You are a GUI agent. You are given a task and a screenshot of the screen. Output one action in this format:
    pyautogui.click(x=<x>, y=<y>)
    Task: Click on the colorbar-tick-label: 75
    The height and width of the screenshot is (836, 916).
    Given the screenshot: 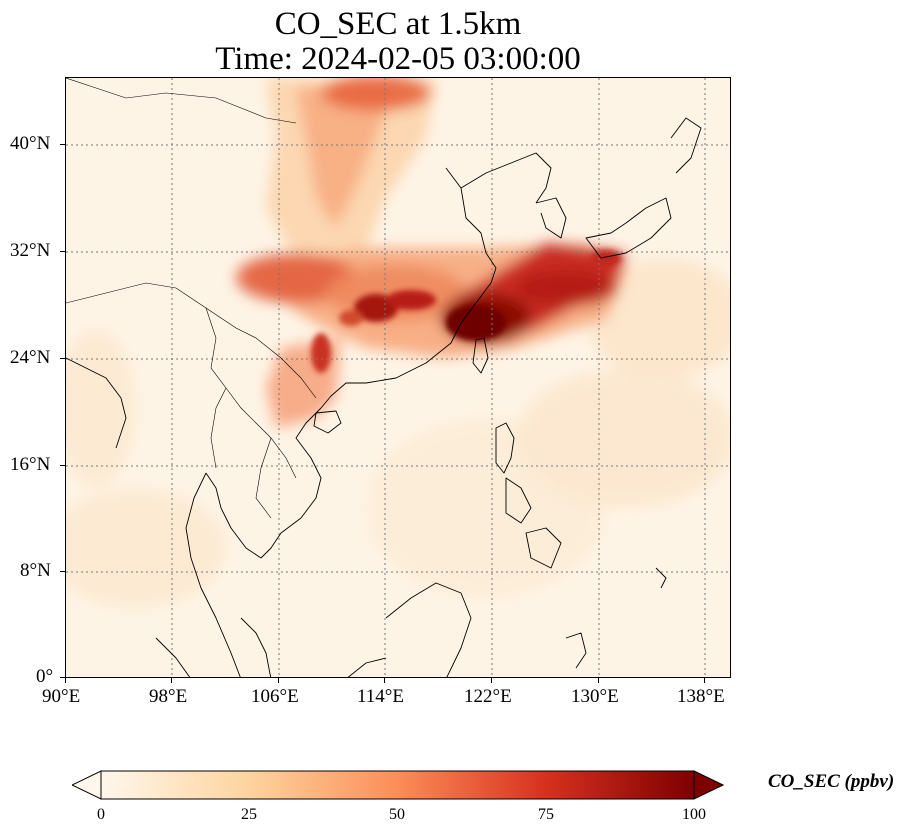 What is the action you would take?
    pyautogui.click(x=546, y=814)
    